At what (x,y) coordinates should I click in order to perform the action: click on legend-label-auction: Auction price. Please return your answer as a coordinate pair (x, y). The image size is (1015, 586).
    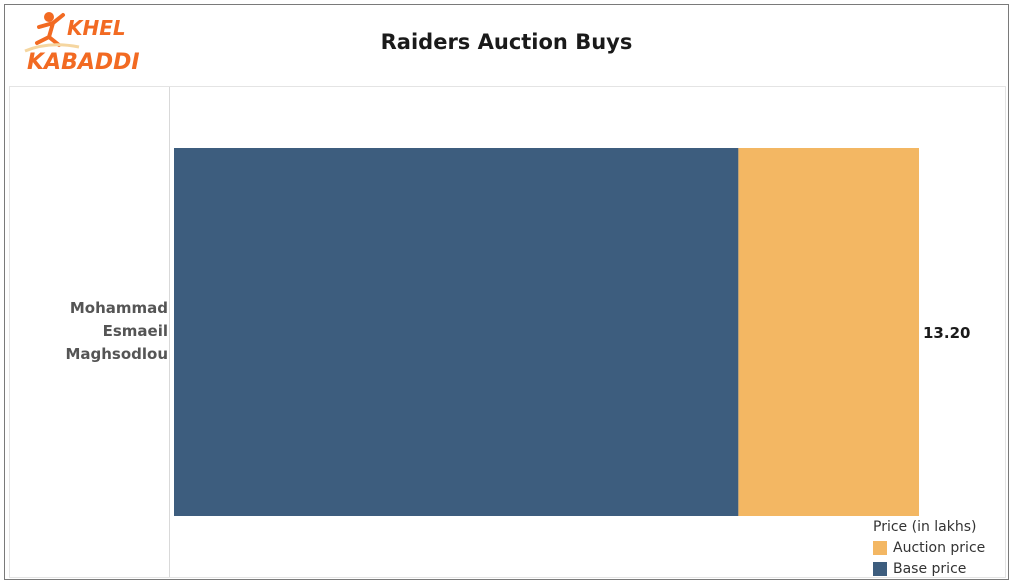
    Looking at the image, I should click on (939, 547).